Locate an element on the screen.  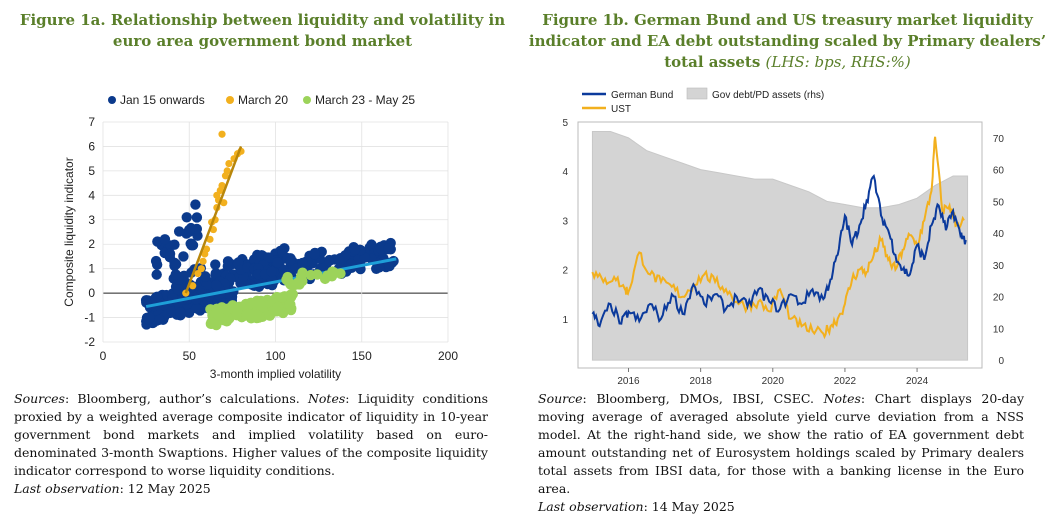
y-tick-label: -2 is located at coordinates (89, 342).